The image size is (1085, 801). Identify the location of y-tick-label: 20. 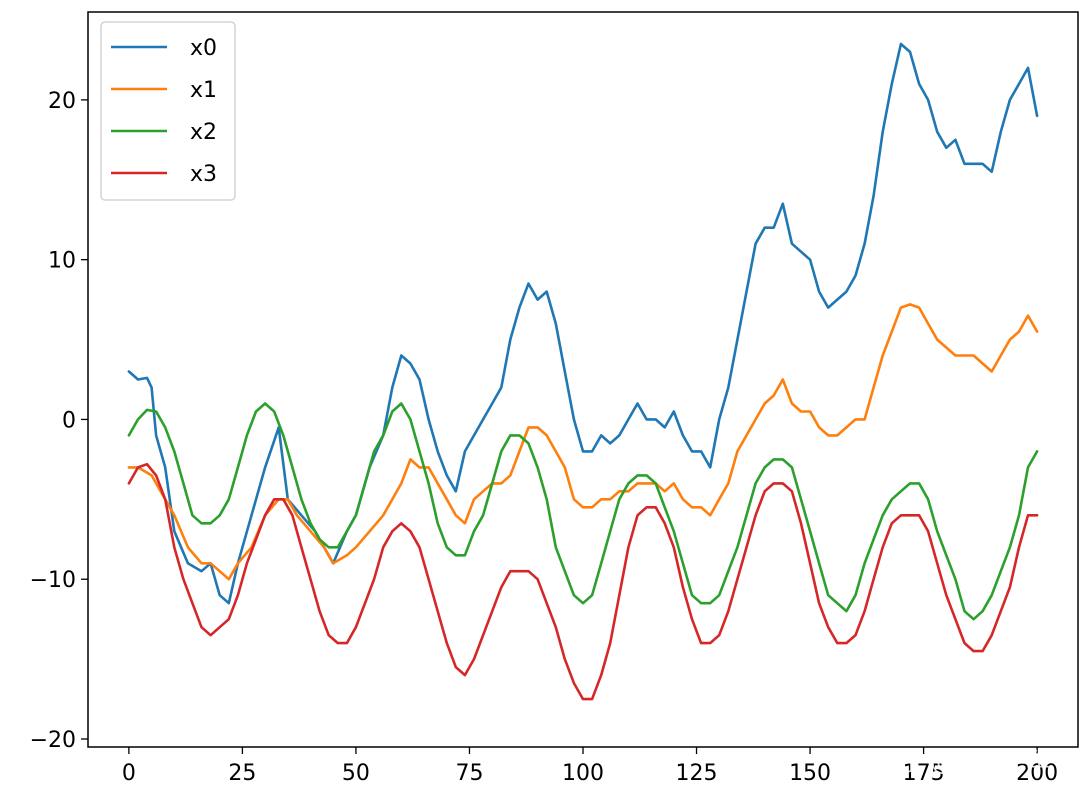
(62, 101).